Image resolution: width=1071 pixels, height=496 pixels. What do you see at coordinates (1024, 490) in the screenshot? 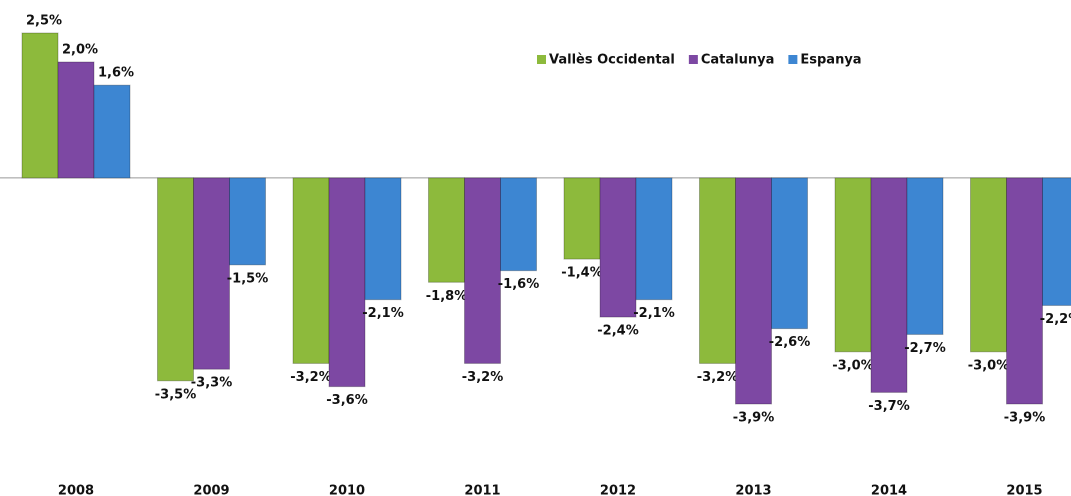
I see `x-tick-label: 2015` at bounding box center [1024, 490].